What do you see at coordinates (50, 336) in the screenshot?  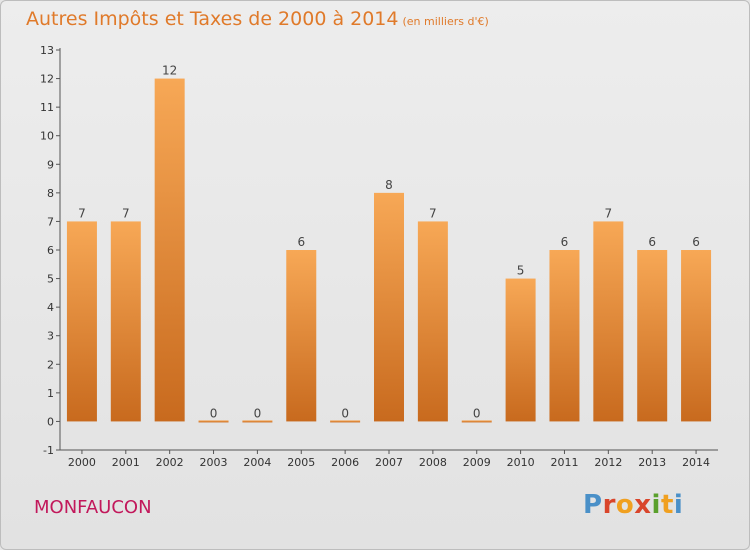 I see `y-tick-label: 3` at bounding box center [50, 336].